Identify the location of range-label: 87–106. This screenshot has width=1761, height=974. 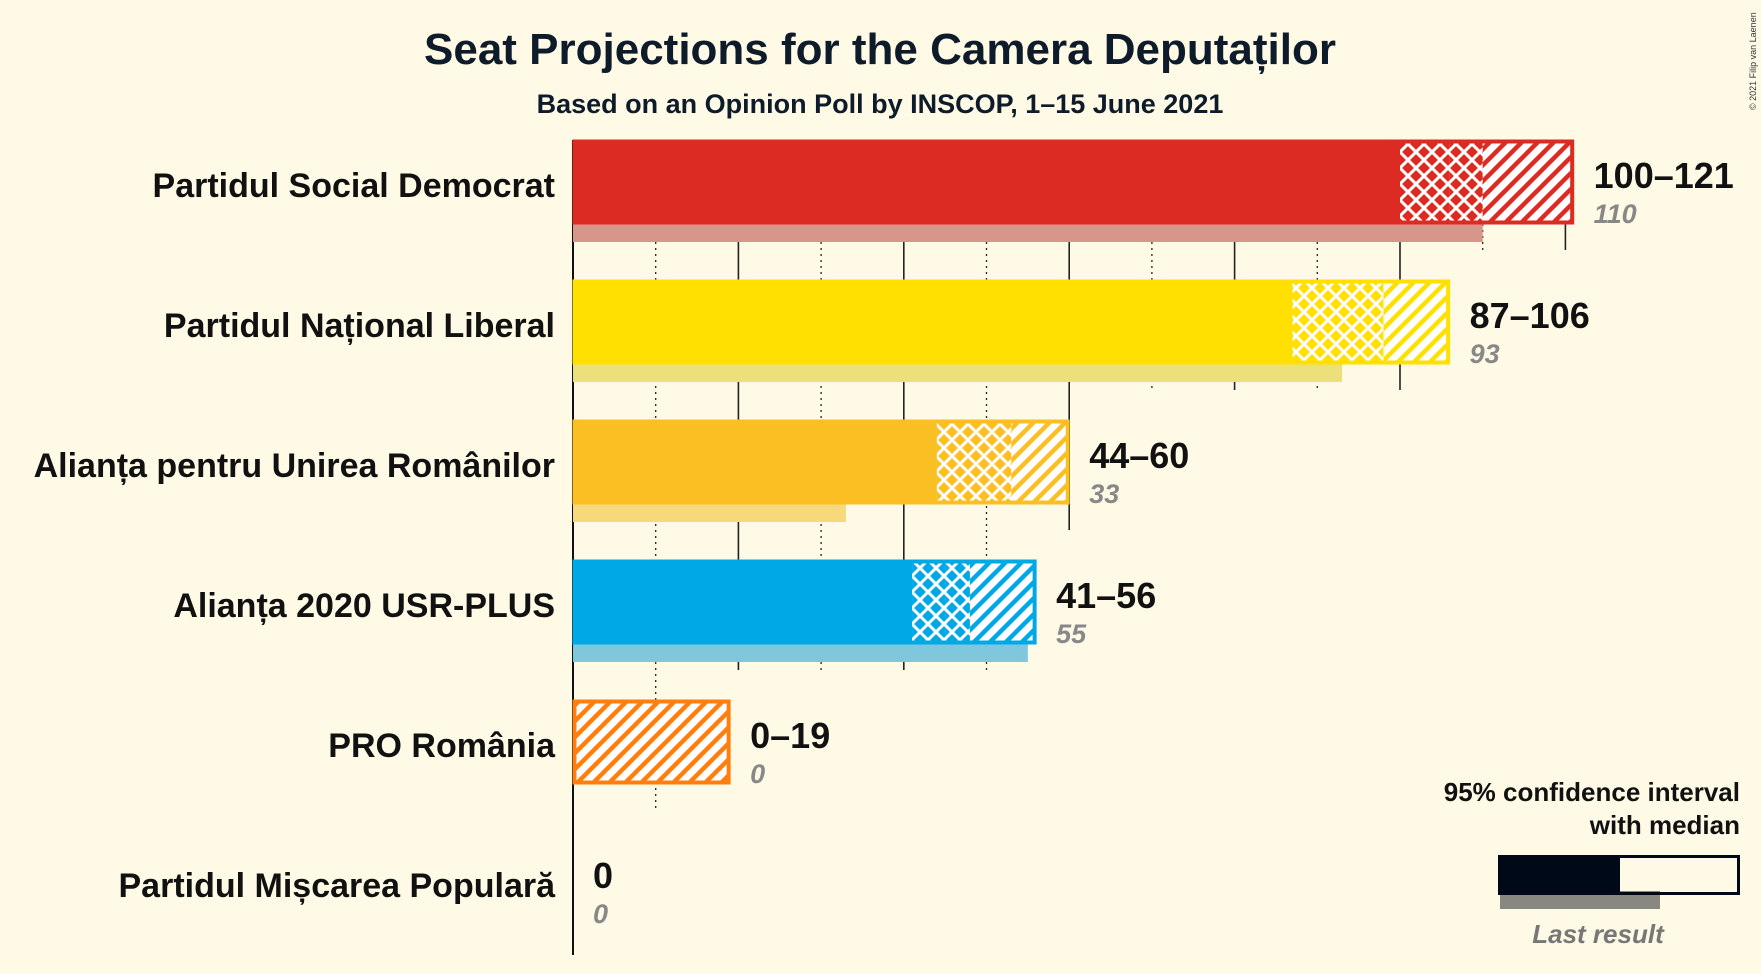
(1530, 315).